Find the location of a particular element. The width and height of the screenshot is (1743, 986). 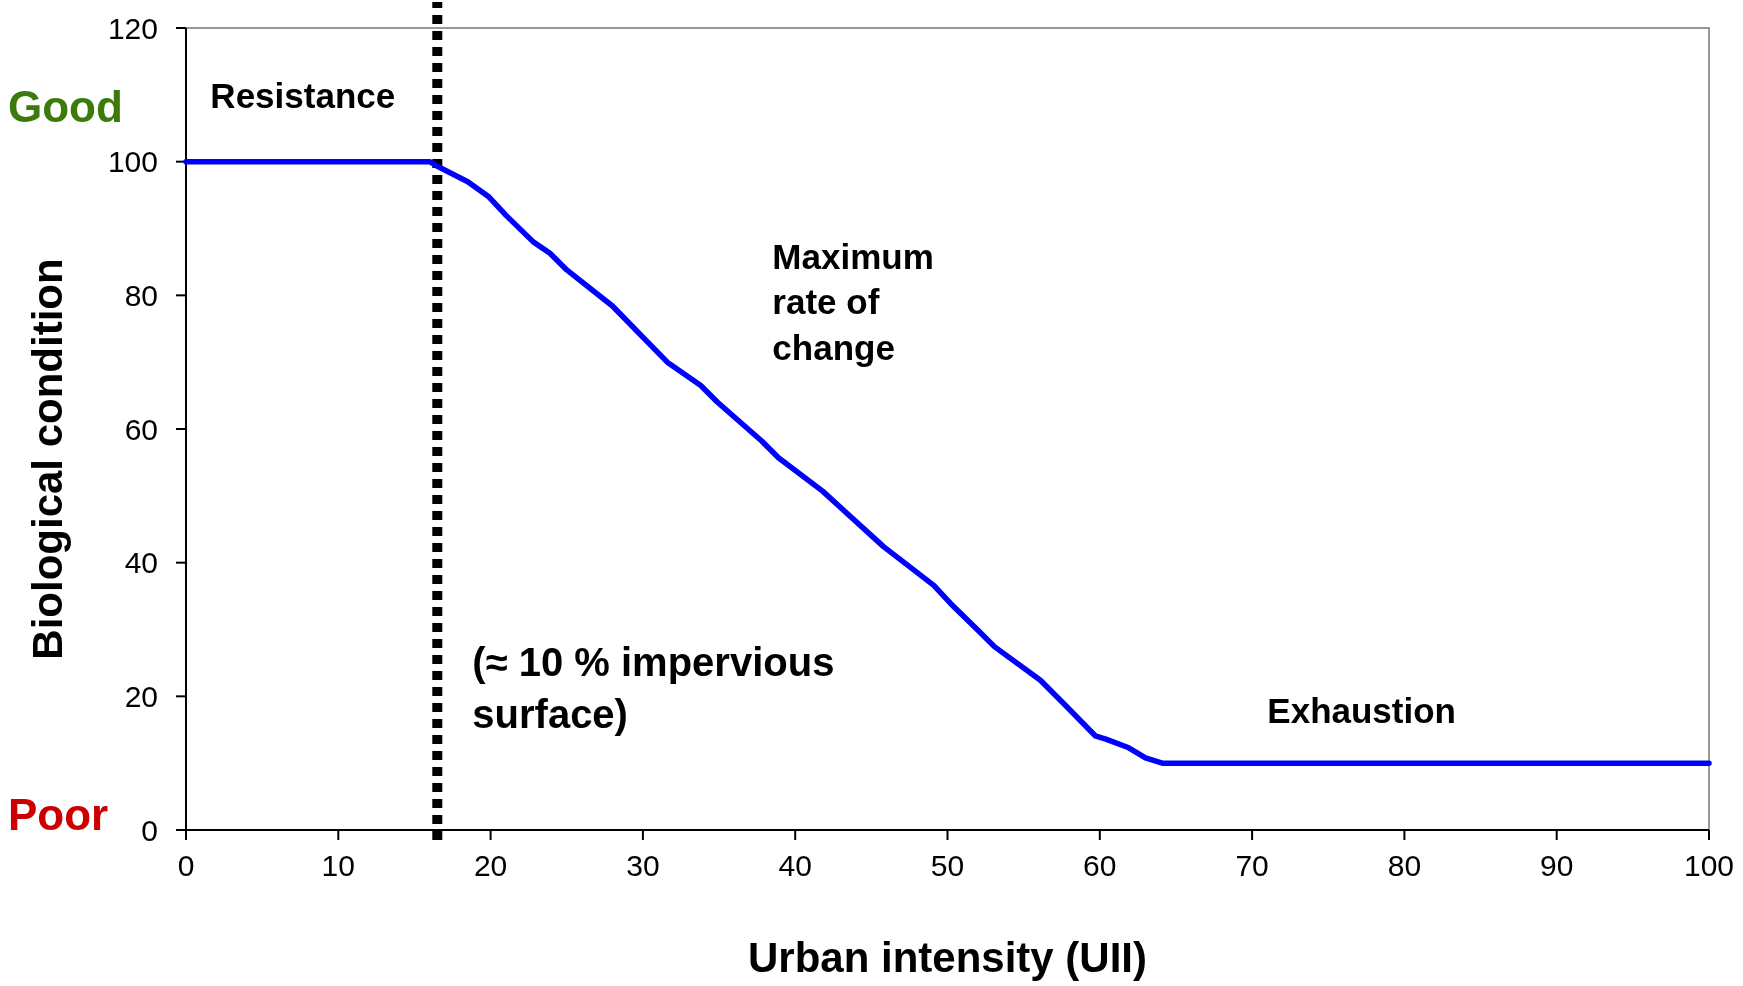

x-tick-label: 80 is located at coordinates (1404, 865).